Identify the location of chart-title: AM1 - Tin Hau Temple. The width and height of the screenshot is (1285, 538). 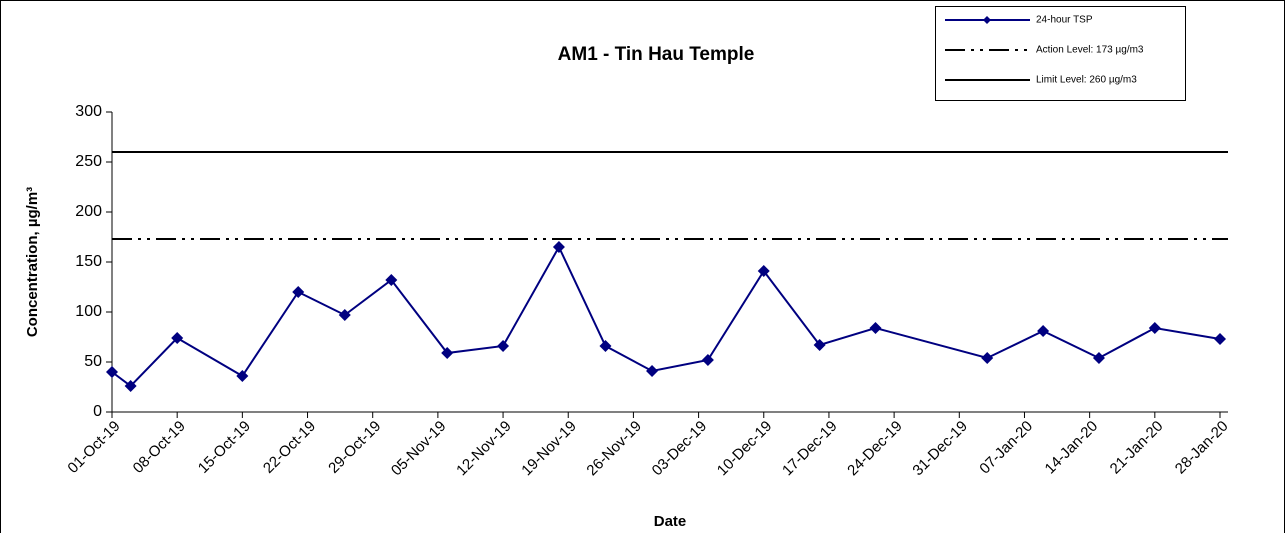
(656, 54).